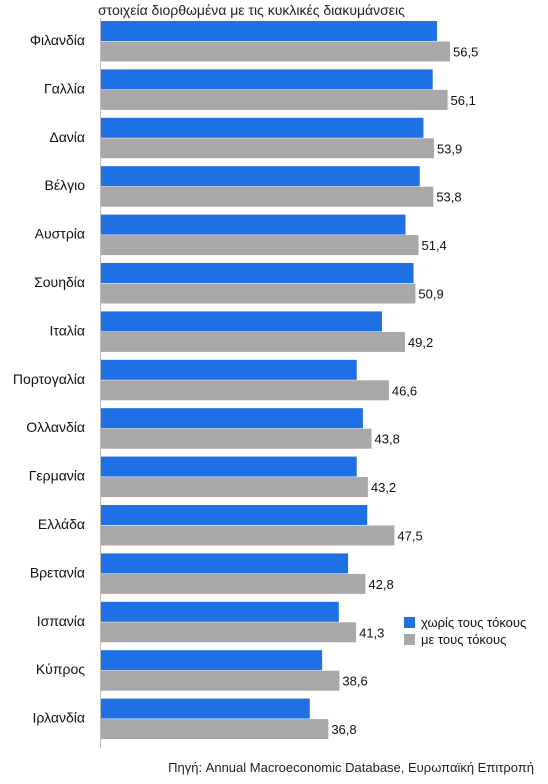  What do you see at coordinates (59, 282) in the screenshot?
I see `category-label: Σουηδία` at bounding box center [59, 282].